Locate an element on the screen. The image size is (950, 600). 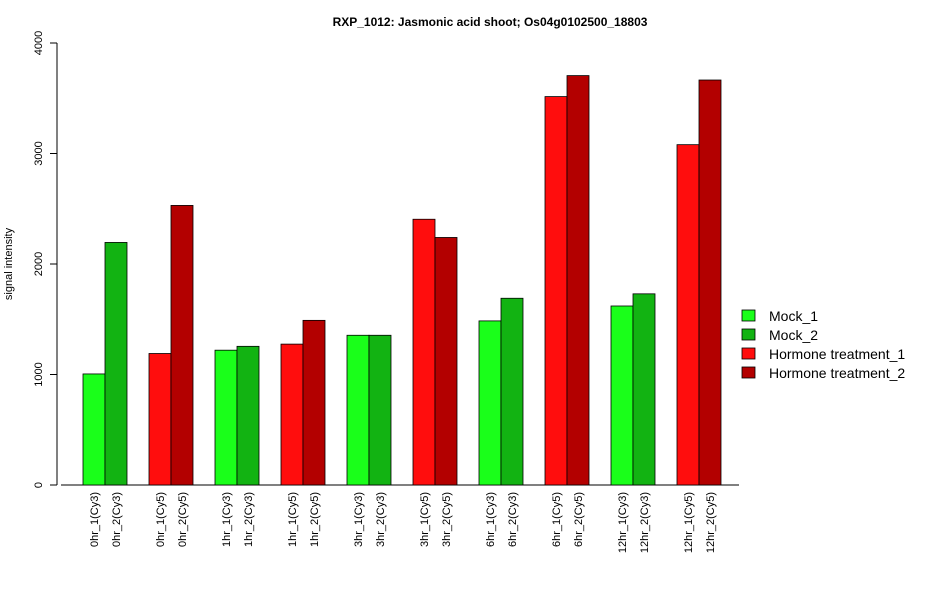
x-tick-label: 0hr_1(Cy3) is located at coordinates (95, 519).